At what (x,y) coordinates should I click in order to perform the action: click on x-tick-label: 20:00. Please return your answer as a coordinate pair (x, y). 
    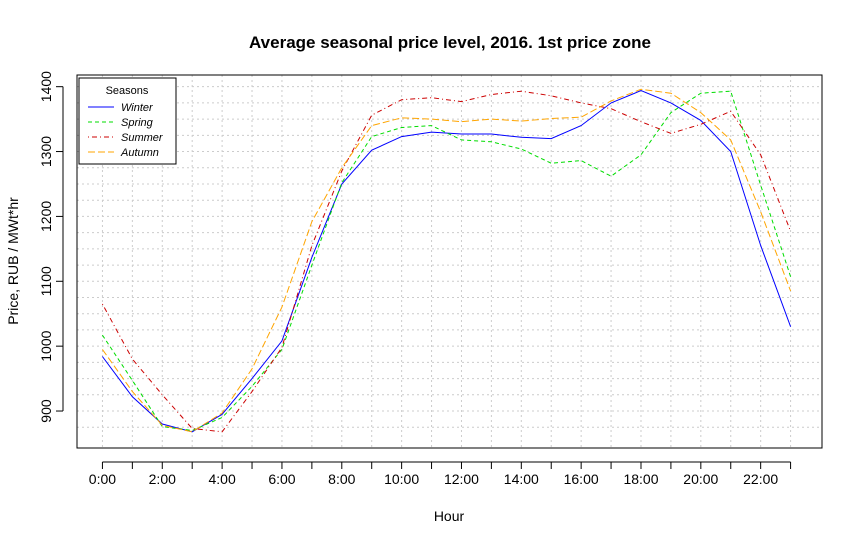
    Looking at the image, I should click on (700, 479).